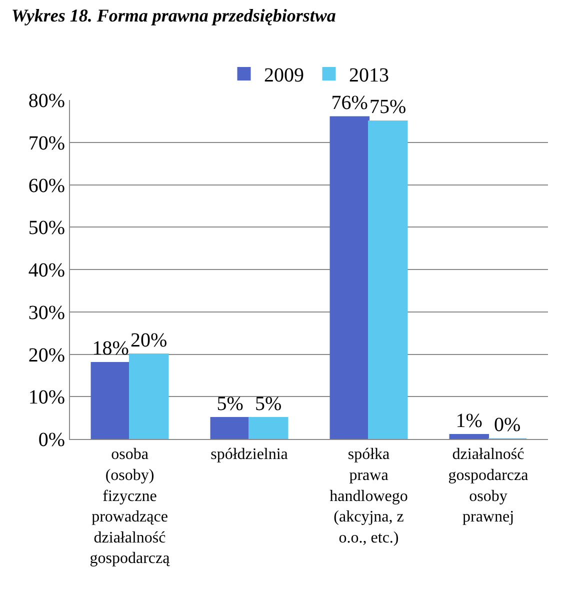 The width and height of the screenshot is (568, 599). I want to click on y-tick-label: 70%, so click(46, 143).